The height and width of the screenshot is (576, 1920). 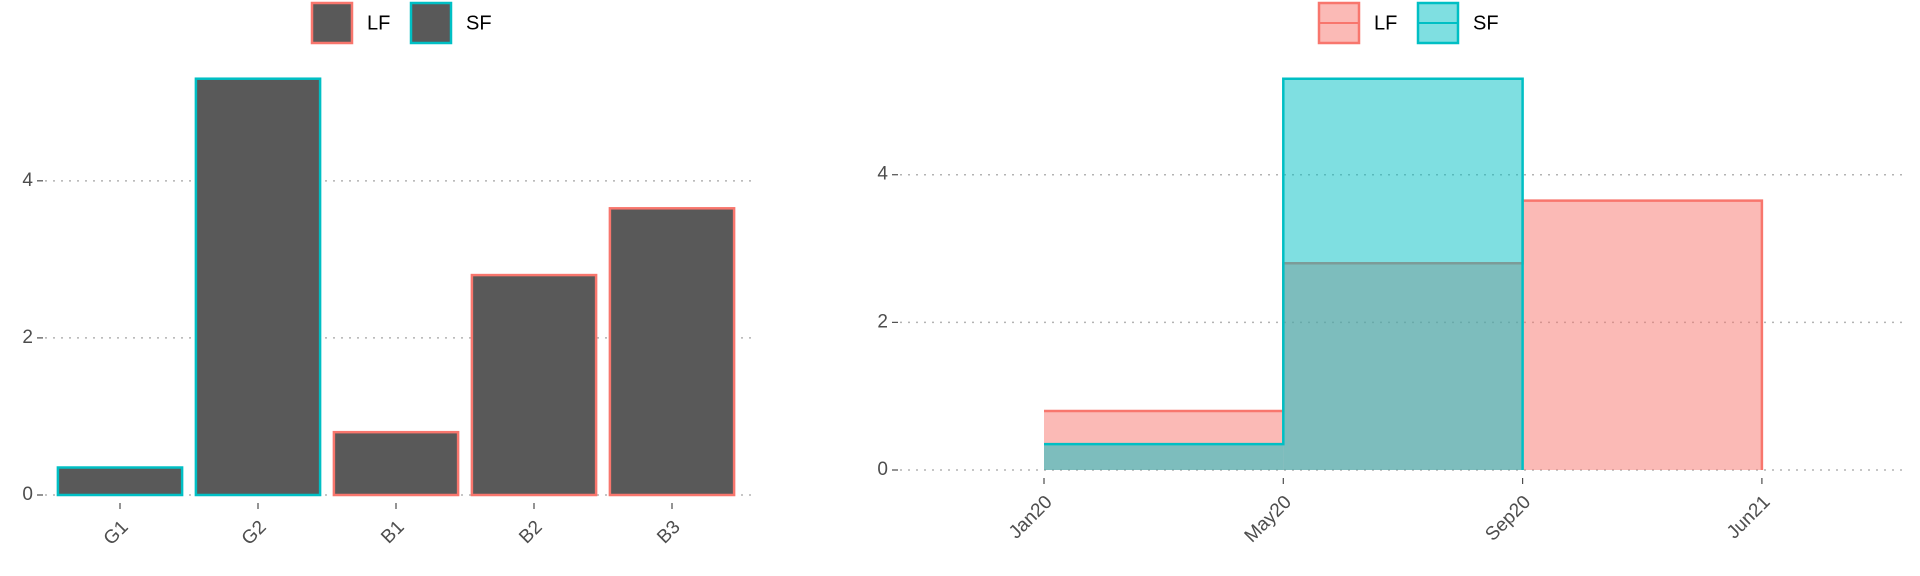 I want to click on x-tick-label: Jan20, so click(x=1030, y=517).